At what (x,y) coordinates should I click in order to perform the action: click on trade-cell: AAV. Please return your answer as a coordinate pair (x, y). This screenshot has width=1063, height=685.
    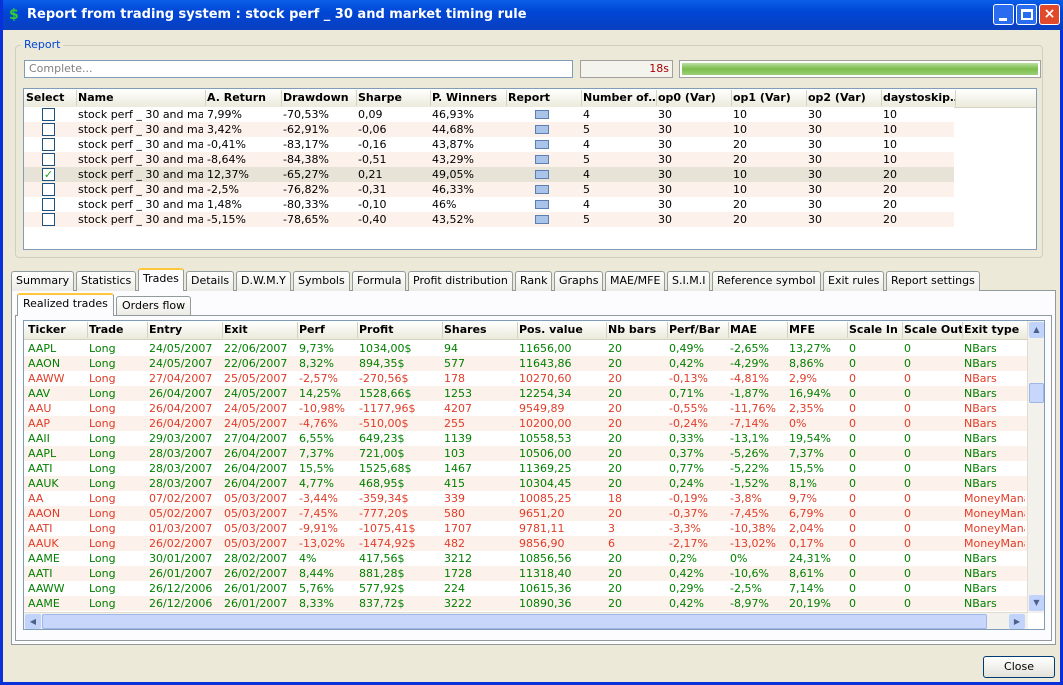
    Looking at the image, I should click on (39, 393).